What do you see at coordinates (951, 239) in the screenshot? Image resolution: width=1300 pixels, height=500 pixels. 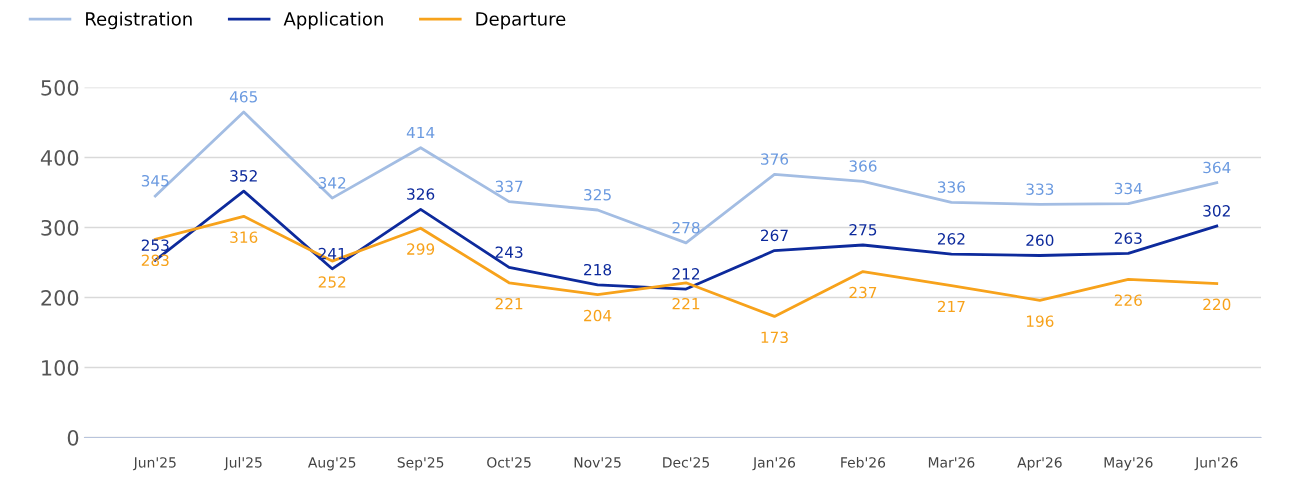 I see `data-label: 262` at bounding box center [951, 239].